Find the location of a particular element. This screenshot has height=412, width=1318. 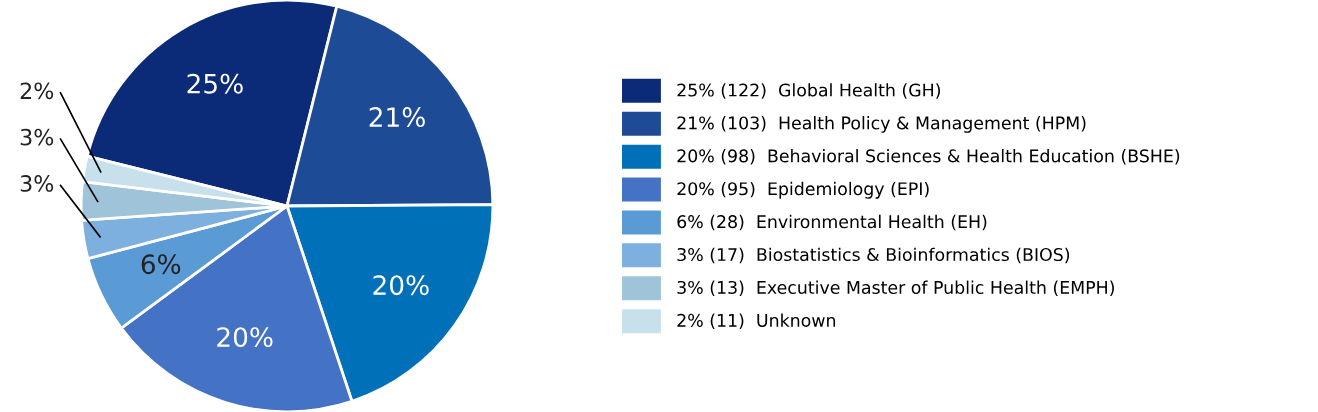

legend-label: 6% (28) Environmental Health (EH) is located at coordinates (832, 222).